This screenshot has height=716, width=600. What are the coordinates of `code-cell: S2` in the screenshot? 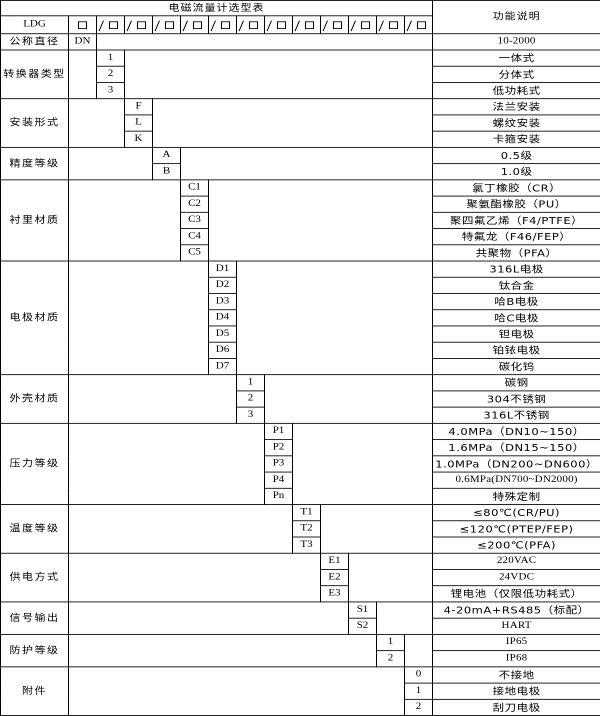 It's located at (362, 626).